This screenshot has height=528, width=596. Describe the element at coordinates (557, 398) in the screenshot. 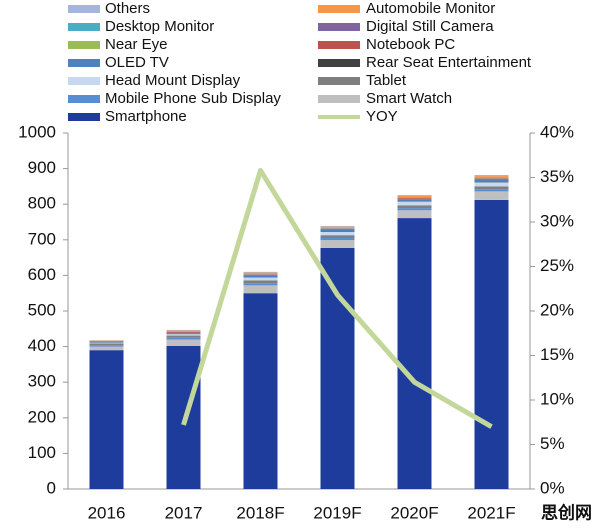

I see `y2-tick-label: 10%` at that location.